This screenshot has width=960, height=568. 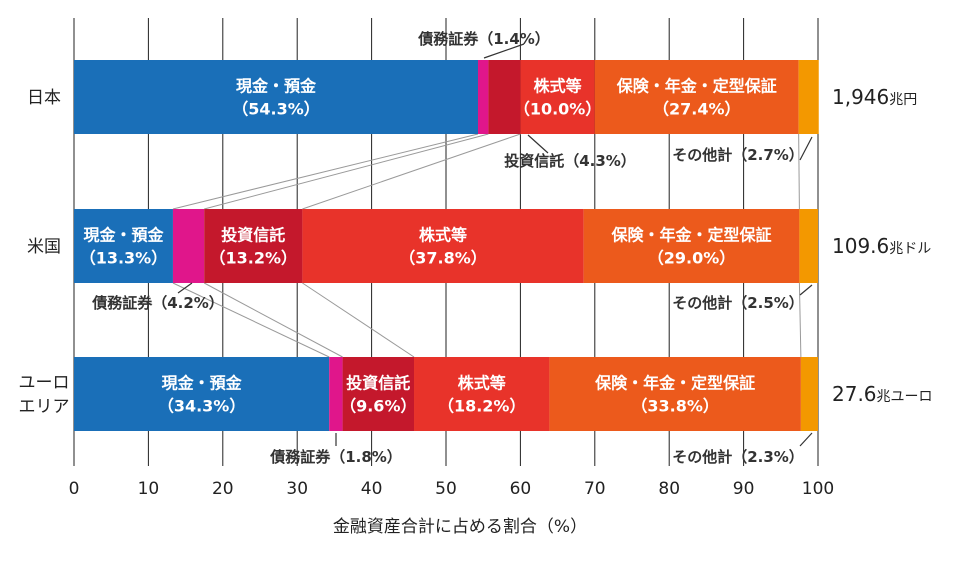 What do you see at coordinates (157, 303) in the screenshot?
I see `segment-label-outside: 債務証券（4.2%）` at bounding box center [157, 303].